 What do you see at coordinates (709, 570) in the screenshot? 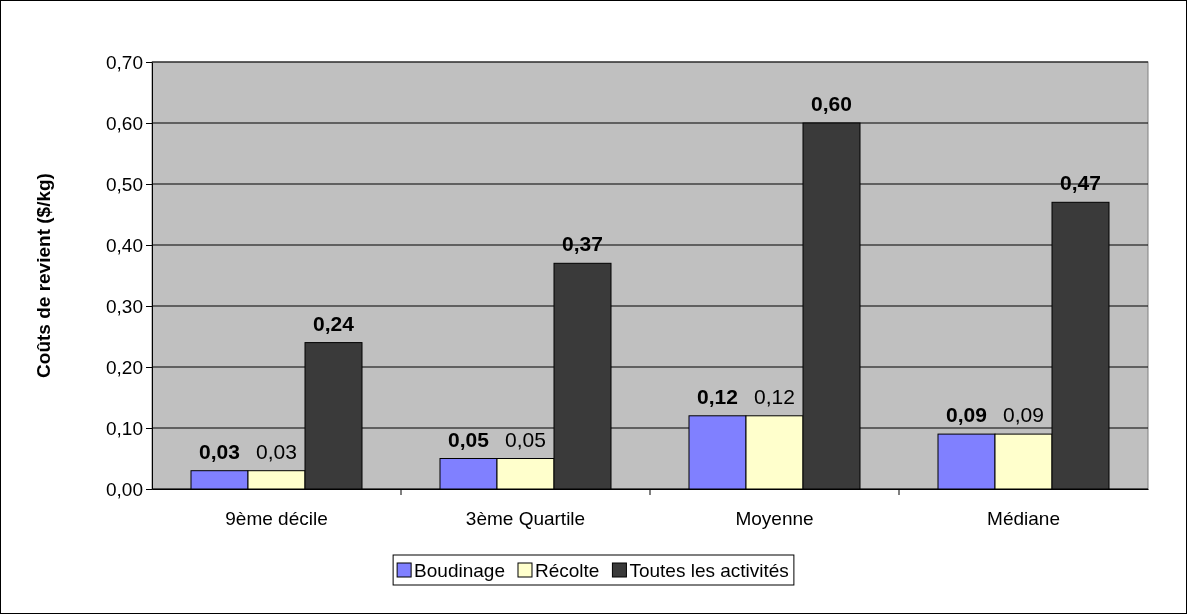
I see `legend-label: Toutes les activités` at bounding box center [709, 570].